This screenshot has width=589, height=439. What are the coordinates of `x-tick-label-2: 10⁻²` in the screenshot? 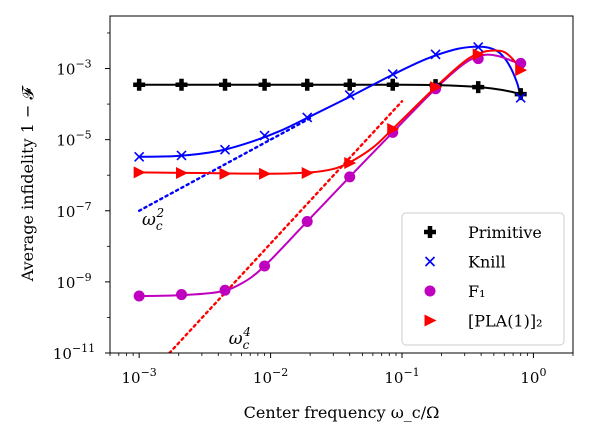 It's located at (270, 376).